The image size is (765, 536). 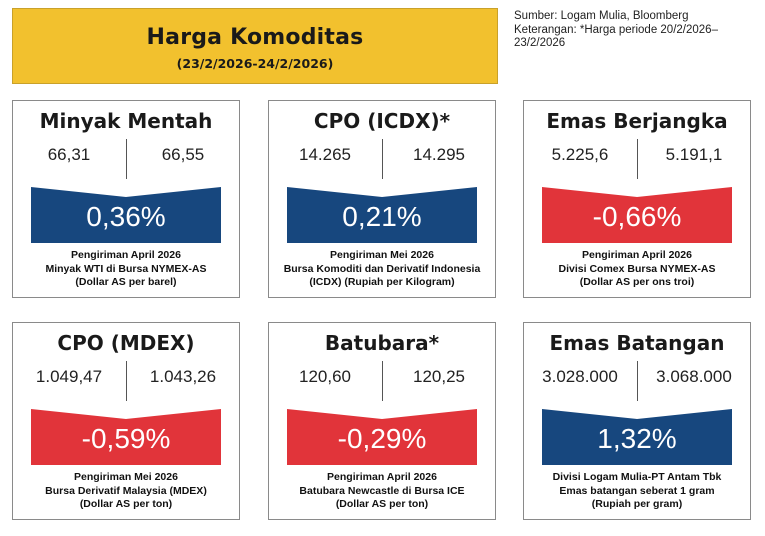 What do you see at coordinates (601, 16) in the screenshot?
I see `source-line: Sumber: Logam Mulia, Bloomberg` at bounding box center [601, 16].